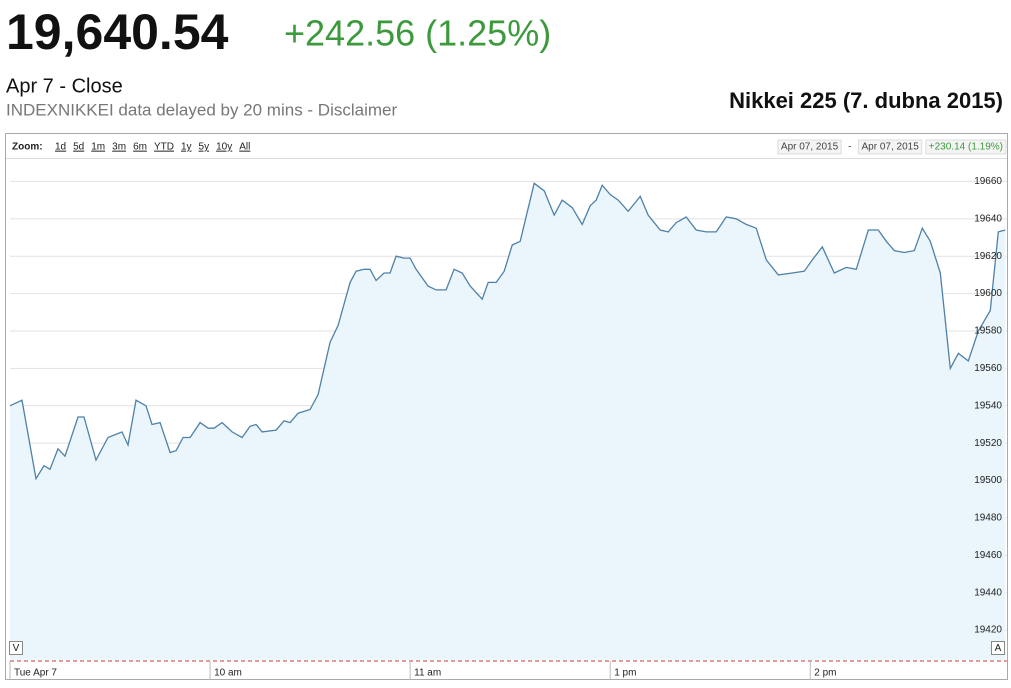  What do you see at coordinates (119, 147) in the screenshot?
I see `zoom-option: 3m` at bounding box center [119, 147].